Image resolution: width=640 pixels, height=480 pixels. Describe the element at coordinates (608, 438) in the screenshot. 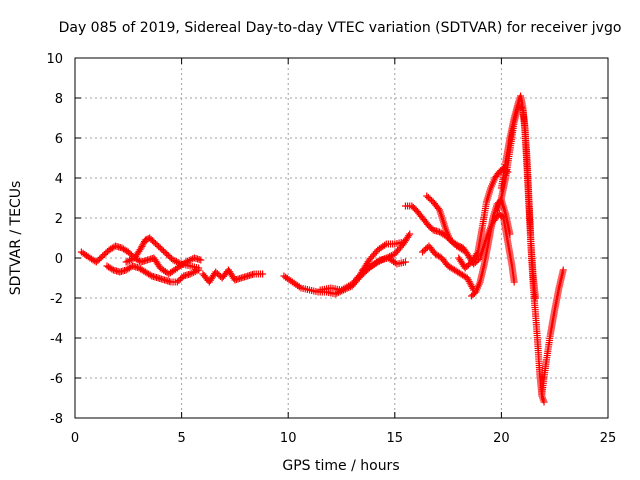

I see `x-tick-label: 25` at that location.